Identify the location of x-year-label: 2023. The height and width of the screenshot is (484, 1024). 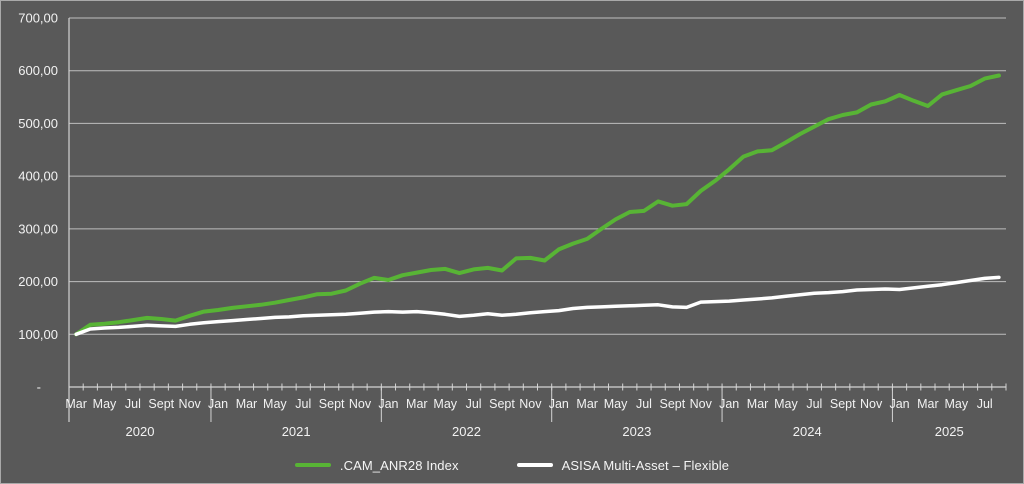
(636, 431).